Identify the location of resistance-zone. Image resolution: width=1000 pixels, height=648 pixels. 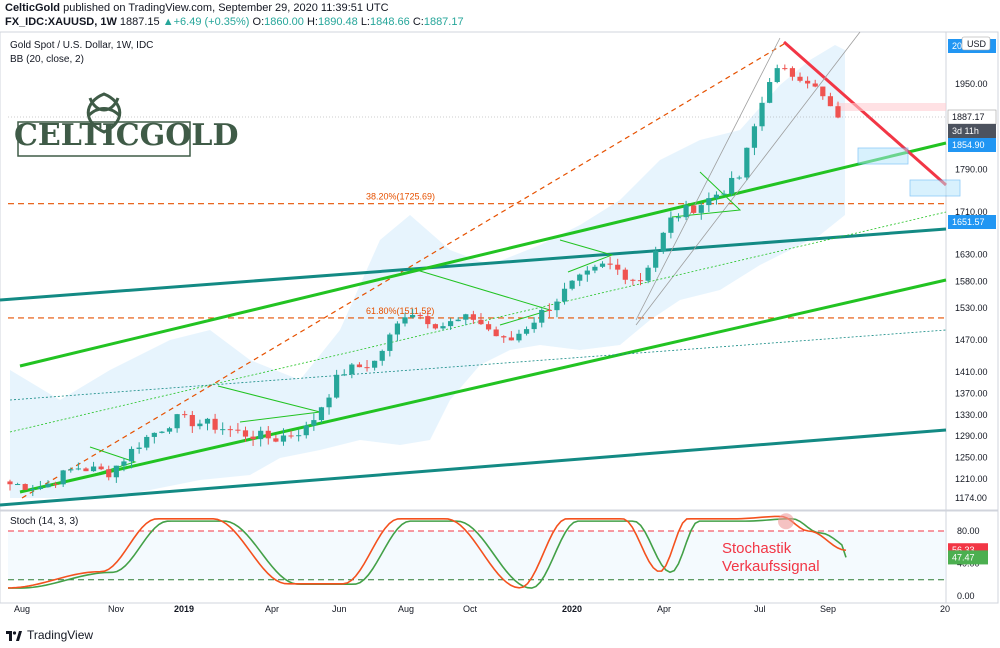
(891, 107).